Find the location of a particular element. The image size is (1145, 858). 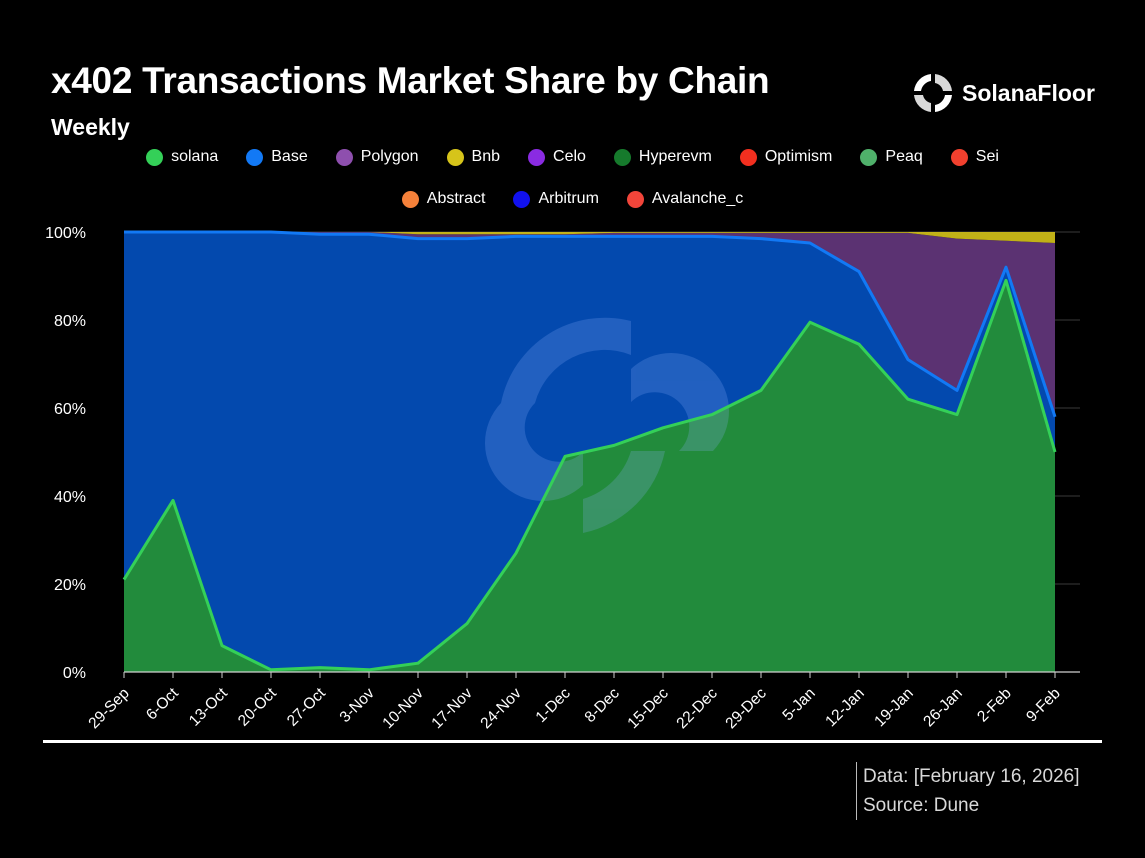

x-tick-label: 3-Nov is located at coordinates (357, 705).